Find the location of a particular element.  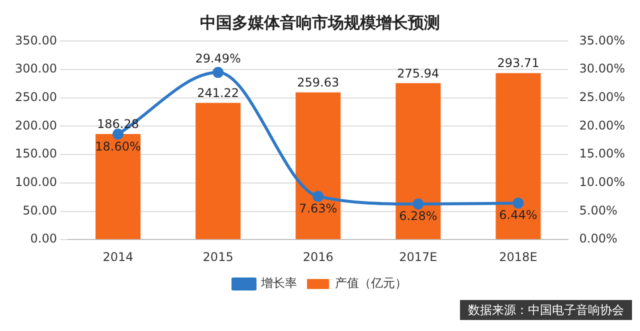

y2-tick-label: 20.00% is located at coordinates (602, 125).